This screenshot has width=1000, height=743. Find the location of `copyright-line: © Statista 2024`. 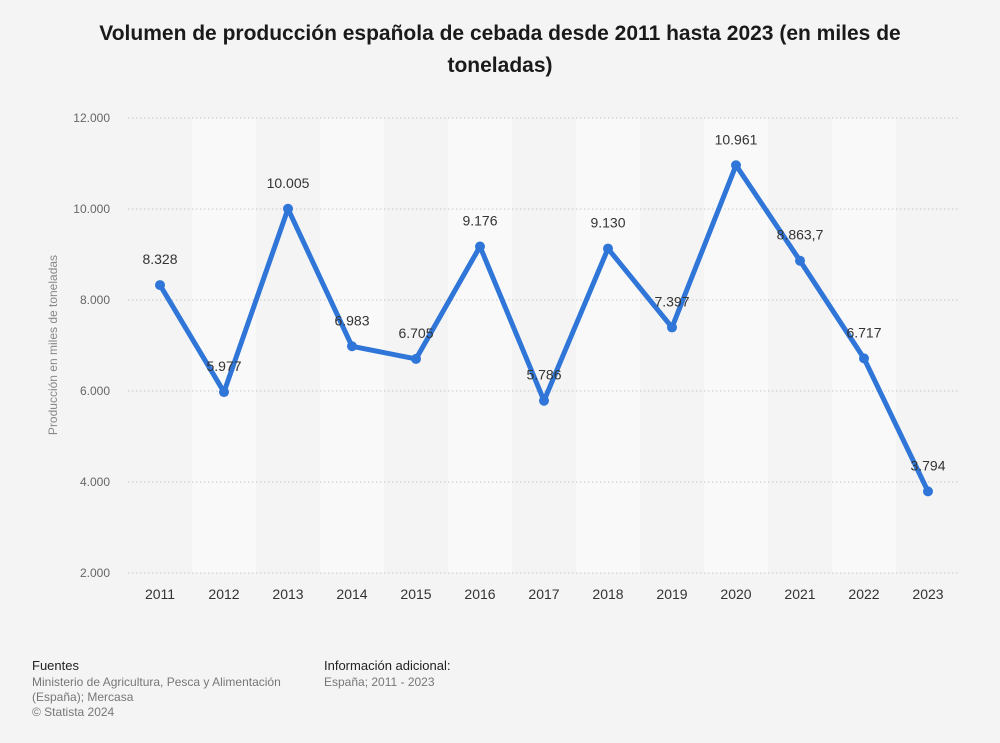

copyright-line: © Statista 2024 is located at coordinates (73, 712).